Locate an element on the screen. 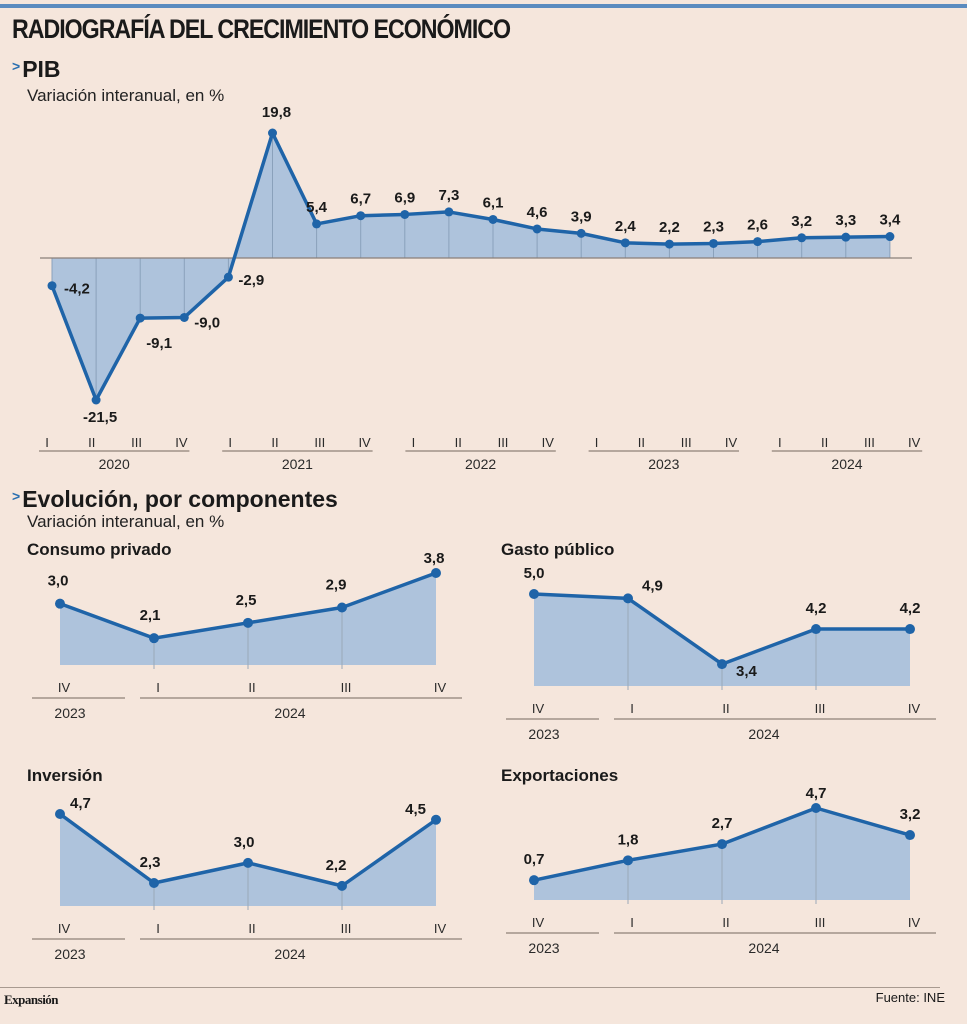  inversion-quarter-tick: IV is located at coordinates (440, 928).